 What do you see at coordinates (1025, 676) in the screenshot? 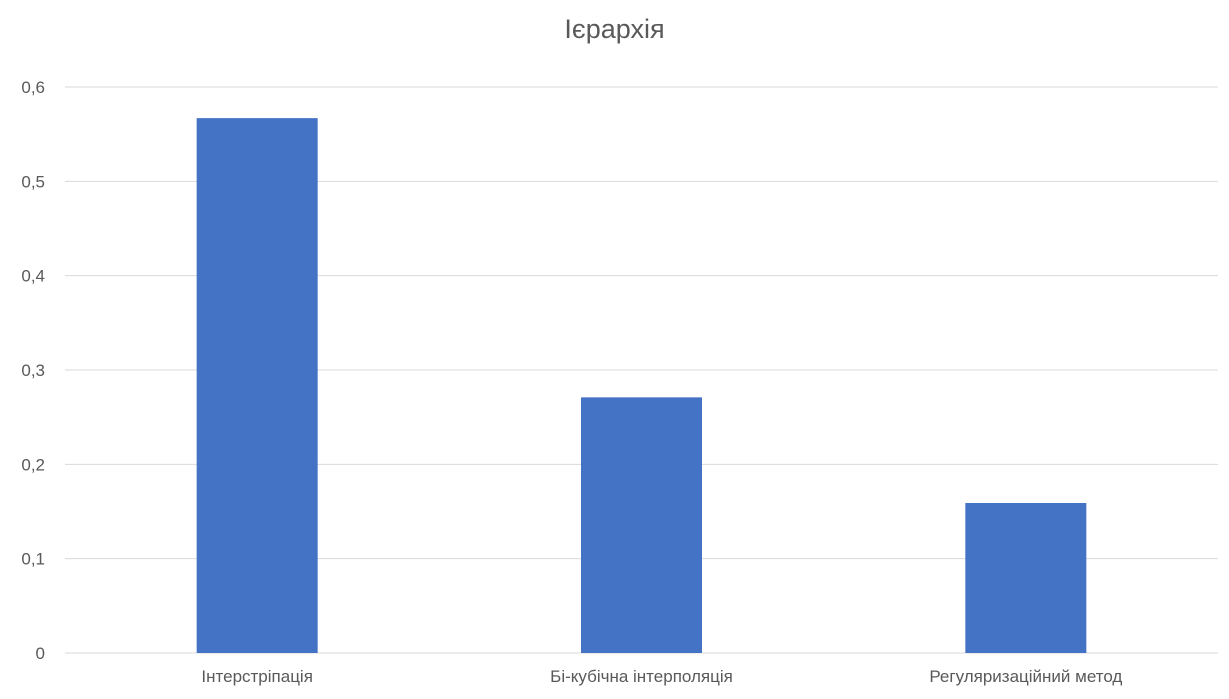
I see `x-category-label: Регуляризаційний метод` at bounding box center [1025, 676].